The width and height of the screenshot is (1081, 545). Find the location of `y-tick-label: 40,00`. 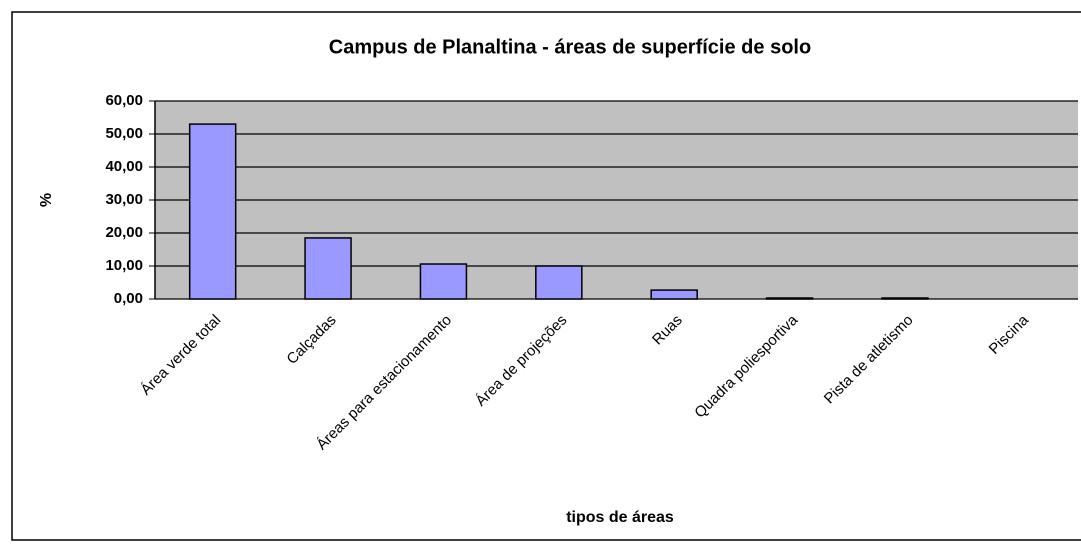

y-tick-label: 40,00 is located at coordinates (124, 166).